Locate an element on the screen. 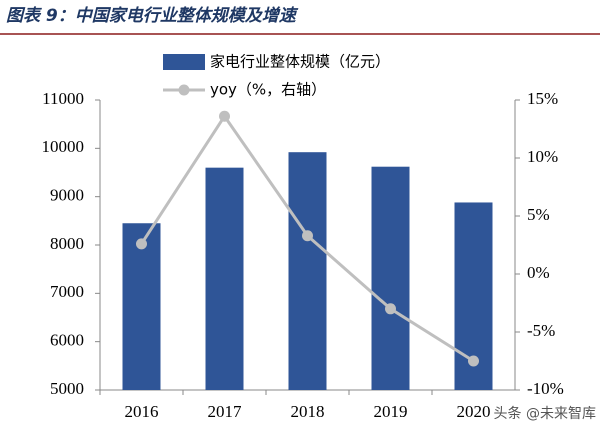  y-tick-label: 7000 is located at coordinates (67, 291).